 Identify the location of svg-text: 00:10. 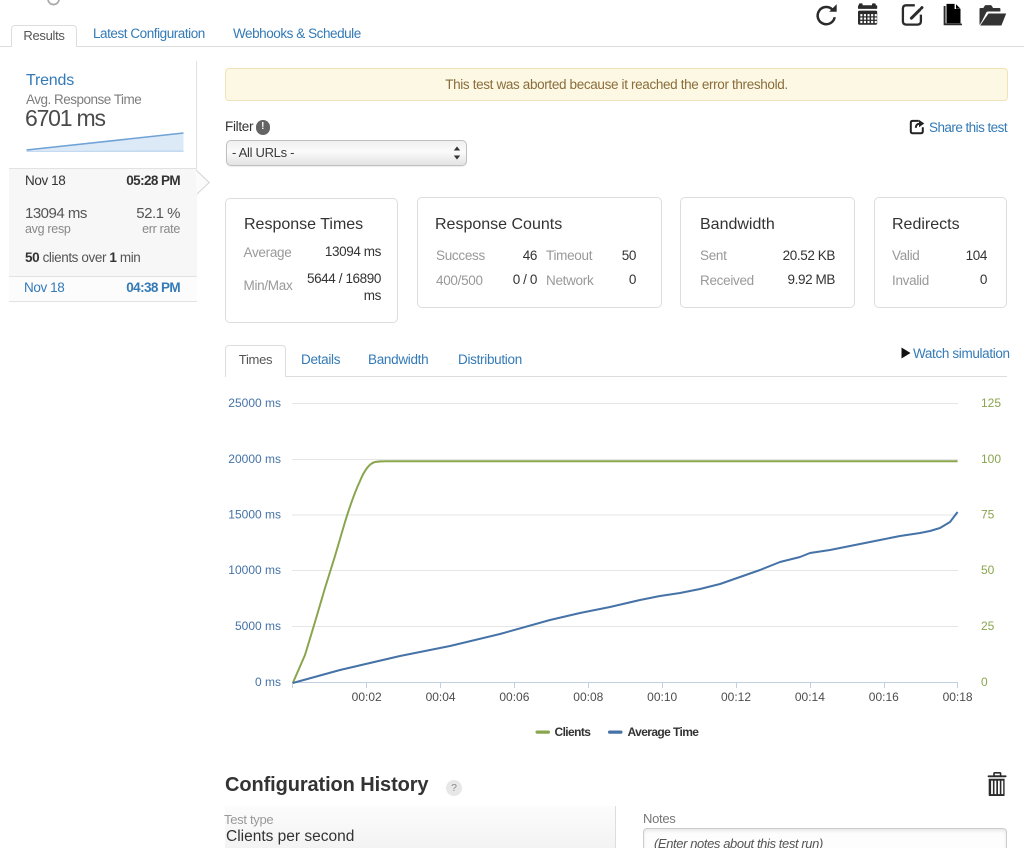
(662, 697).